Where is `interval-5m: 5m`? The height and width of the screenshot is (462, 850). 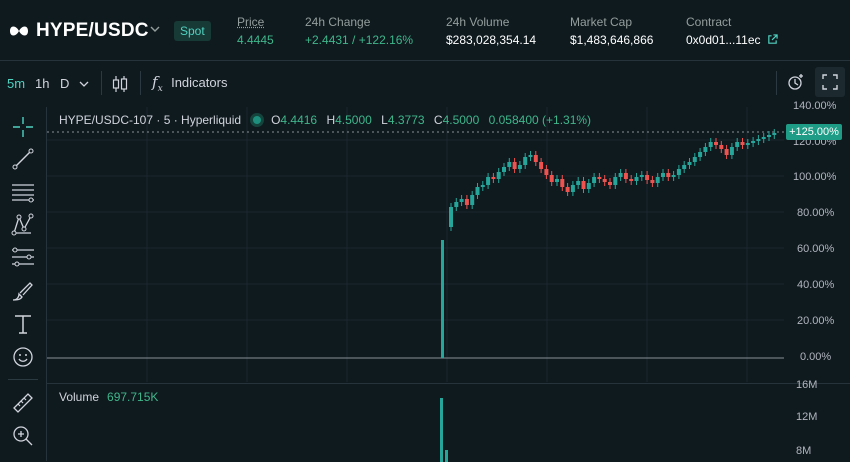 interval-5m: 5m is located at coordinates (16, 83).